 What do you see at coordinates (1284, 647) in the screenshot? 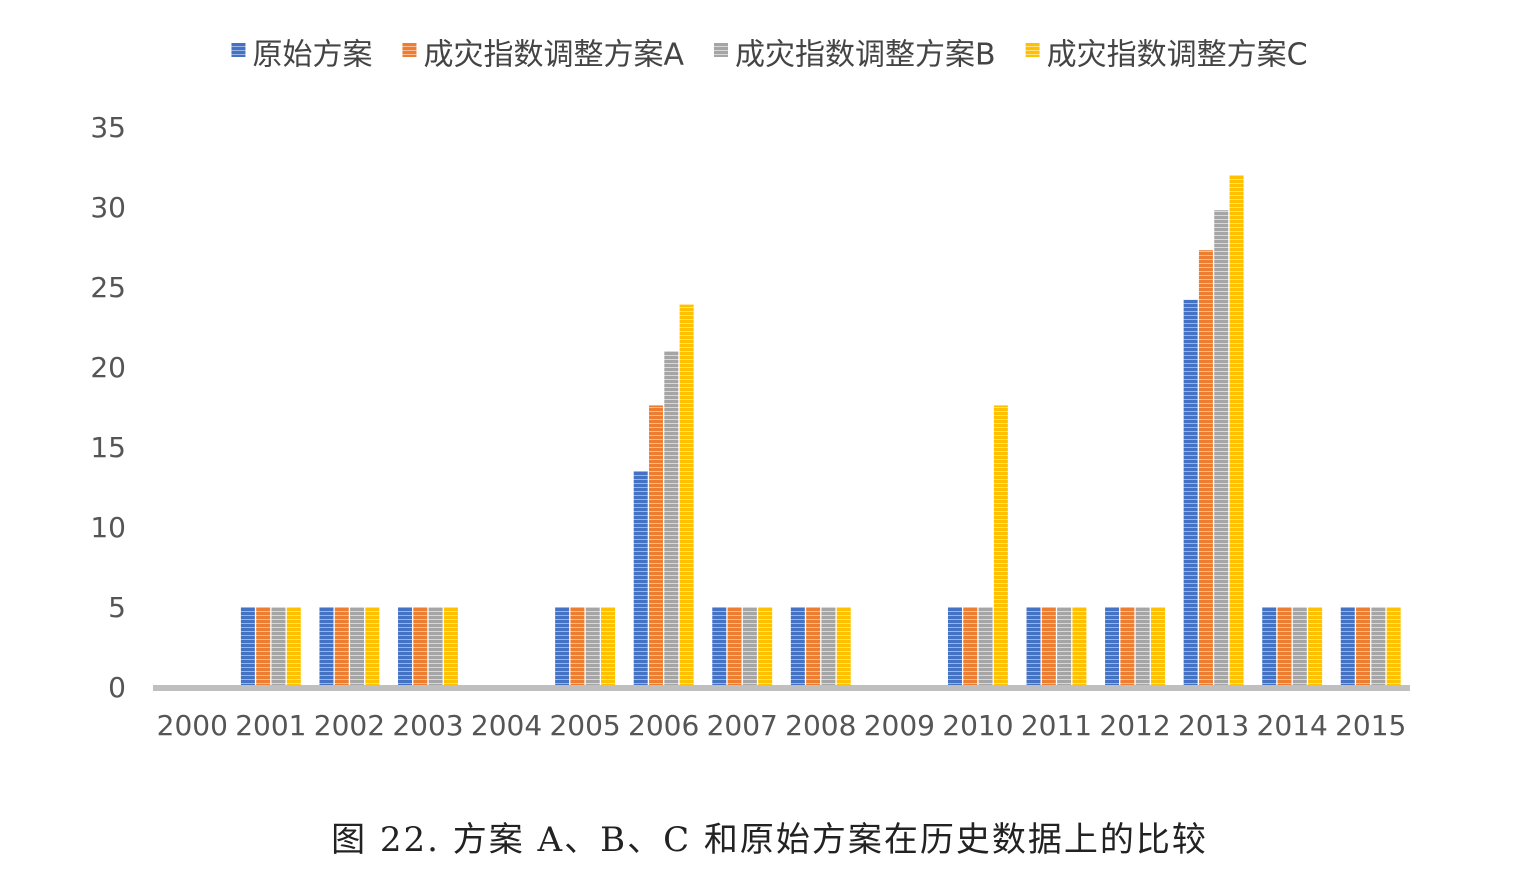
I see `bar-成灾指数调整方案A-2014` at bounding box center [1284, 647].